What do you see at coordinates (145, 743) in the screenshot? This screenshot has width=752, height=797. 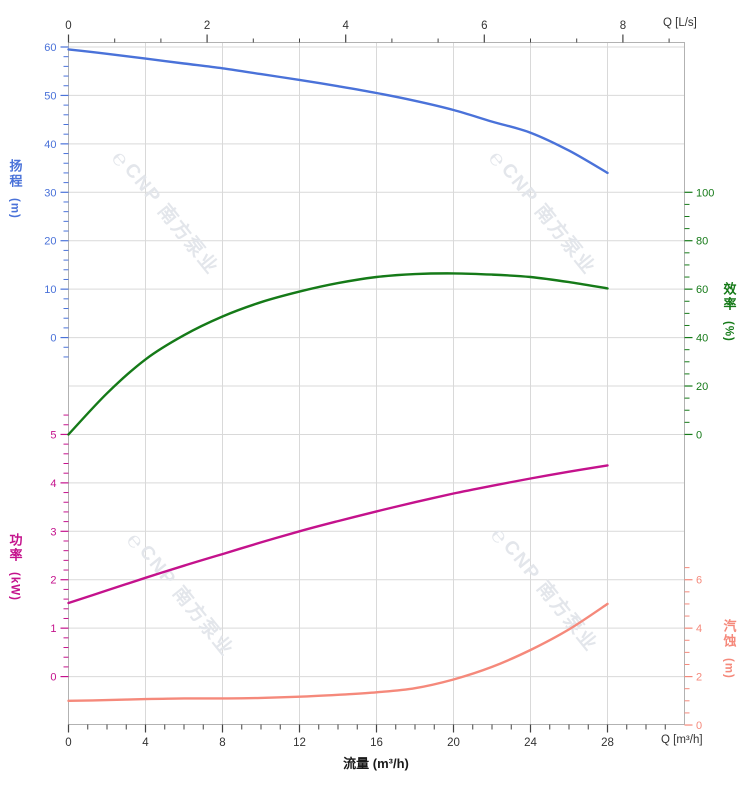 I see `bottom-tick-label: 4` at bounding box center [145, 743].